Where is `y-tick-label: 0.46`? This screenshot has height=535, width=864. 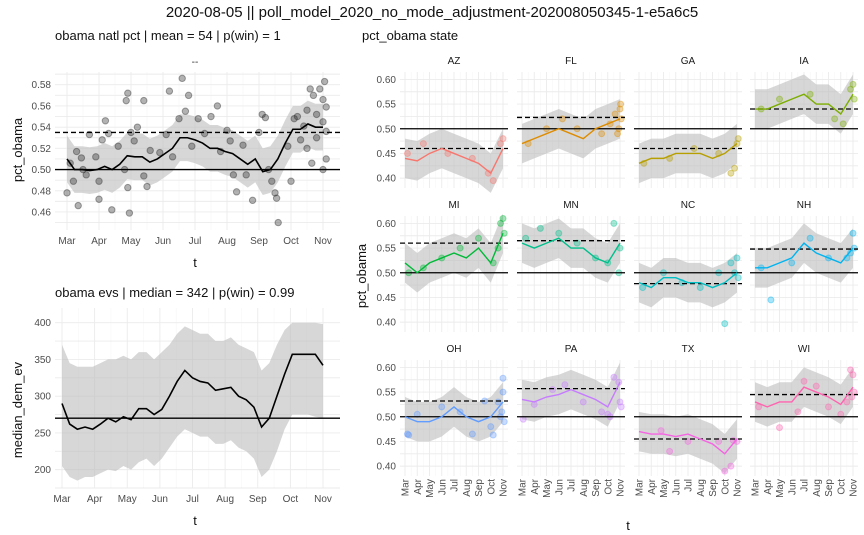
y-tick-label: 0.46 is located at coordinates (42, 212).